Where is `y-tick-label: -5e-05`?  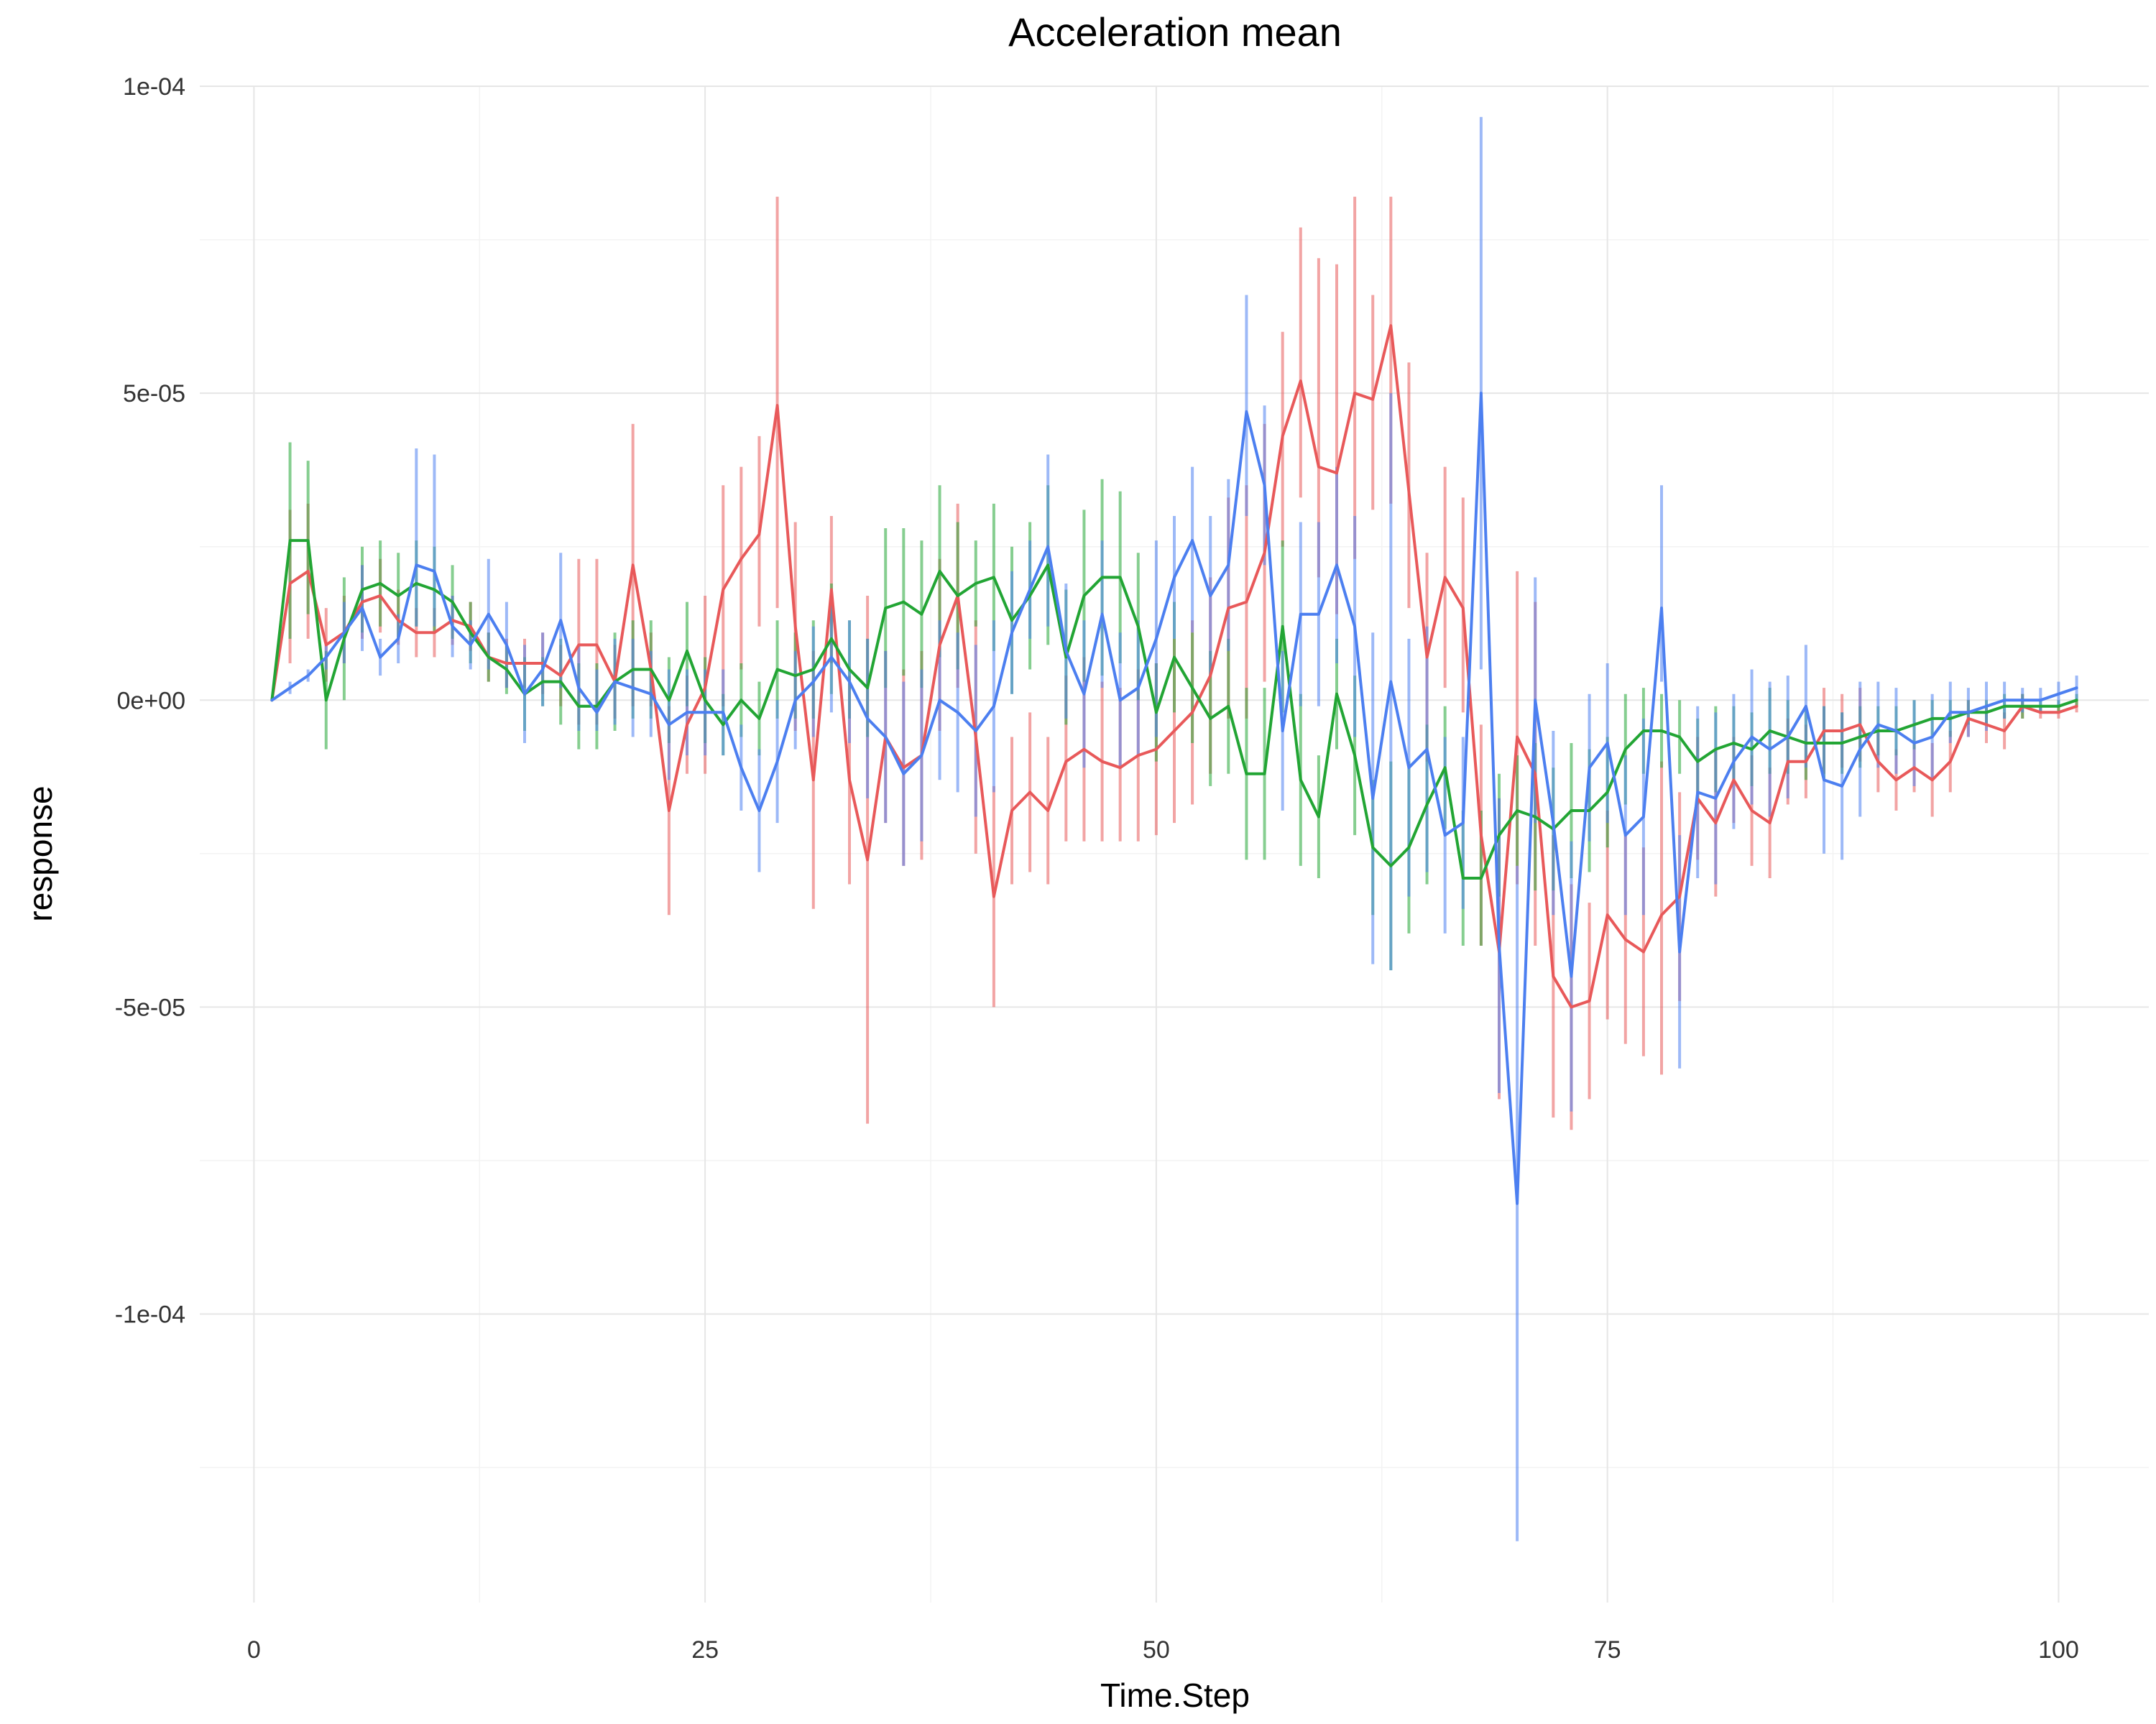 y-tick-label: -5e-05 is located at coordinates (150, 1007).